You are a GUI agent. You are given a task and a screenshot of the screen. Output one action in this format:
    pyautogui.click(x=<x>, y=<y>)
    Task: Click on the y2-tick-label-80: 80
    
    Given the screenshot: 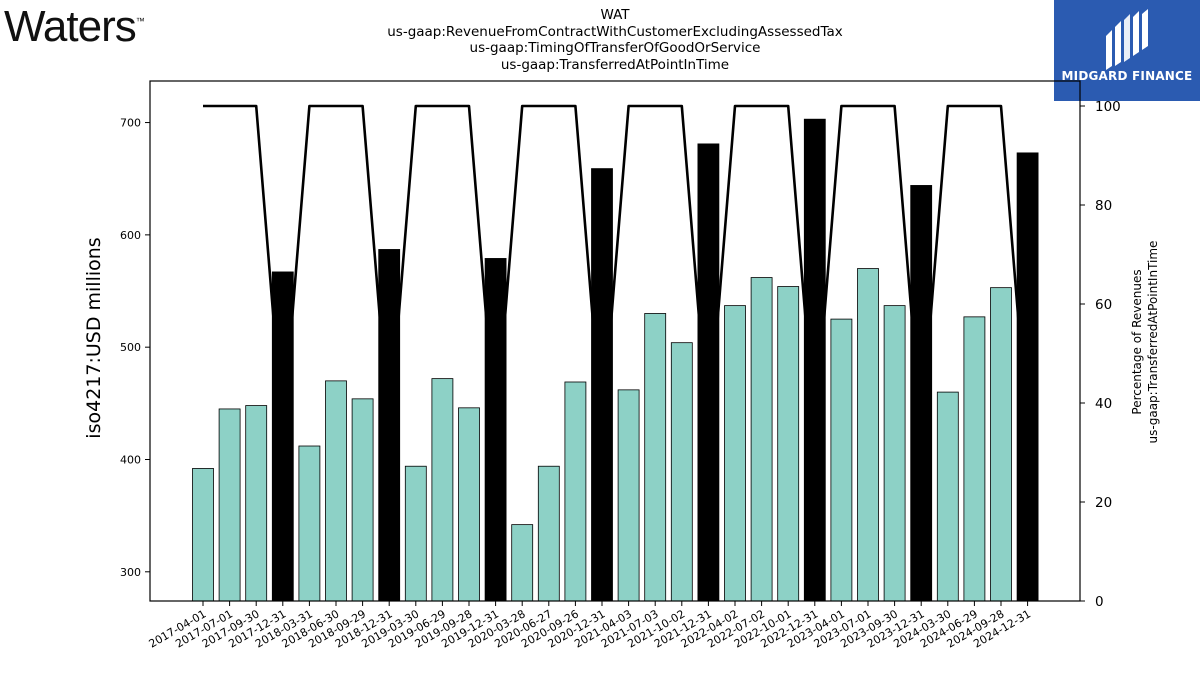 What is the action you would take?
    pyautogui.click(x=1103, y=206)
    